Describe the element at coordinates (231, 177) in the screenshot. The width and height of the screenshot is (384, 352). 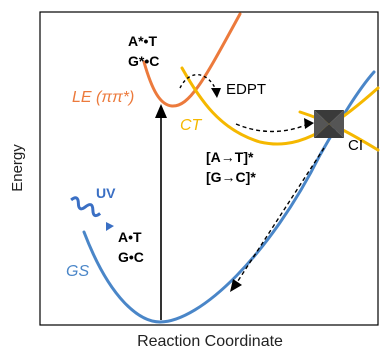
I see `ct-pair-label-2: [G→C]*` at that location.